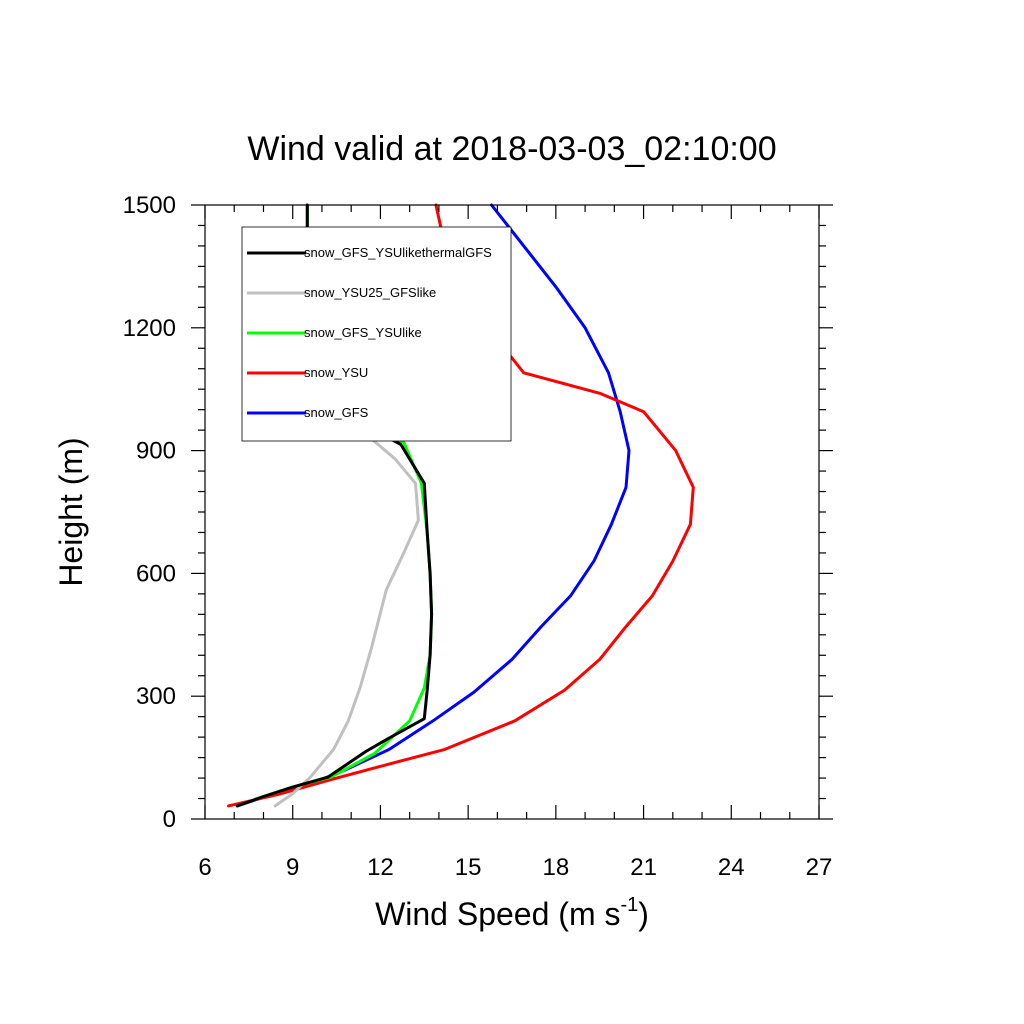 The height and width of the screenshot is (1024, 1024). What do you see at coordinates (468, 867) in the screenshot?
I see `x-tick-label: 15` at bounding box center [468, 867].